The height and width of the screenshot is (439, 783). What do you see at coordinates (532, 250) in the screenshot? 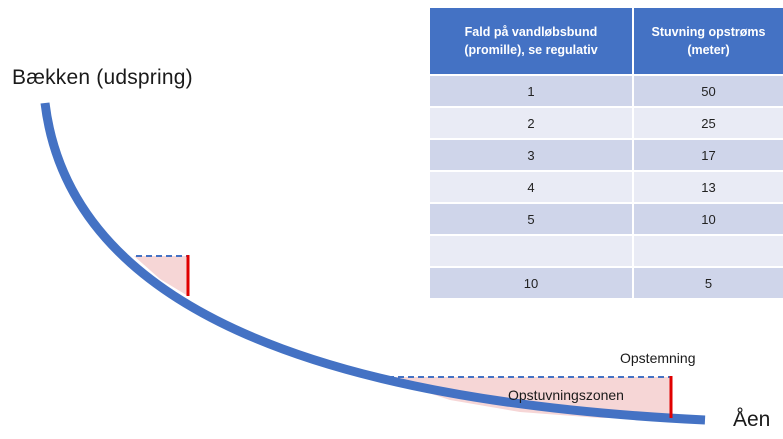
I see `cell-slope` at bounding box center [532, 250].